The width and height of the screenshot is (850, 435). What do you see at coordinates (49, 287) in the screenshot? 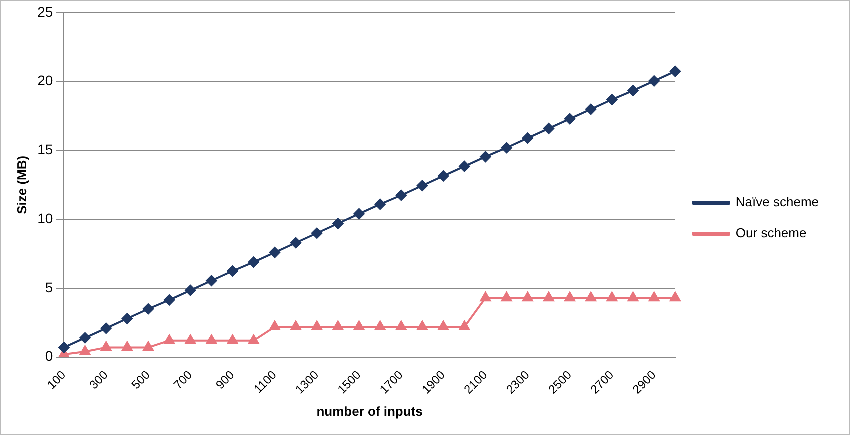
I see `y-tick-label: 5` at bounding box center [49, 287].